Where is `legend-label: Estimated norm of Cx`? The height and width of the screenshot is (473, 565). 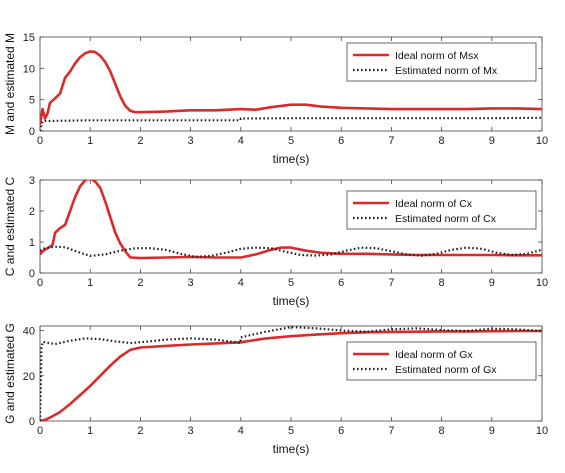 legend-label: Estimated norm of Cx is located at coordinates (446, 219).